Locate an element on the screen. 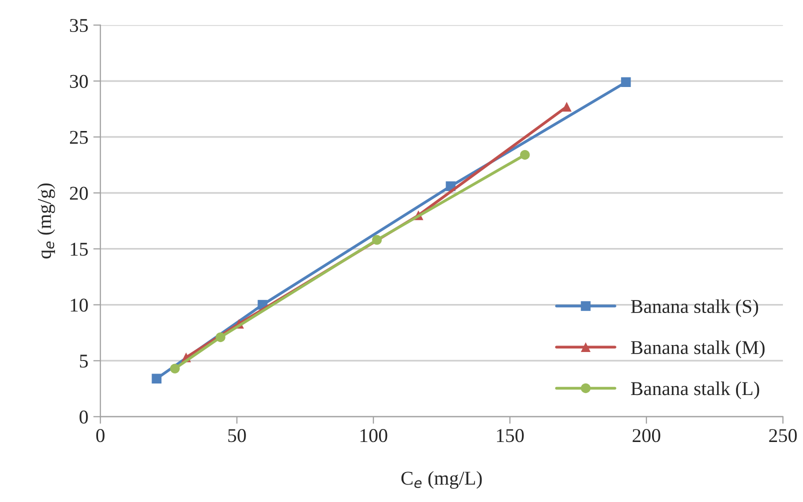 Image resolution: width=803 pixels, height=502 pixels. x-axis-title: C$_{e}$ (mg/L) is located at coordinates (441, 480).